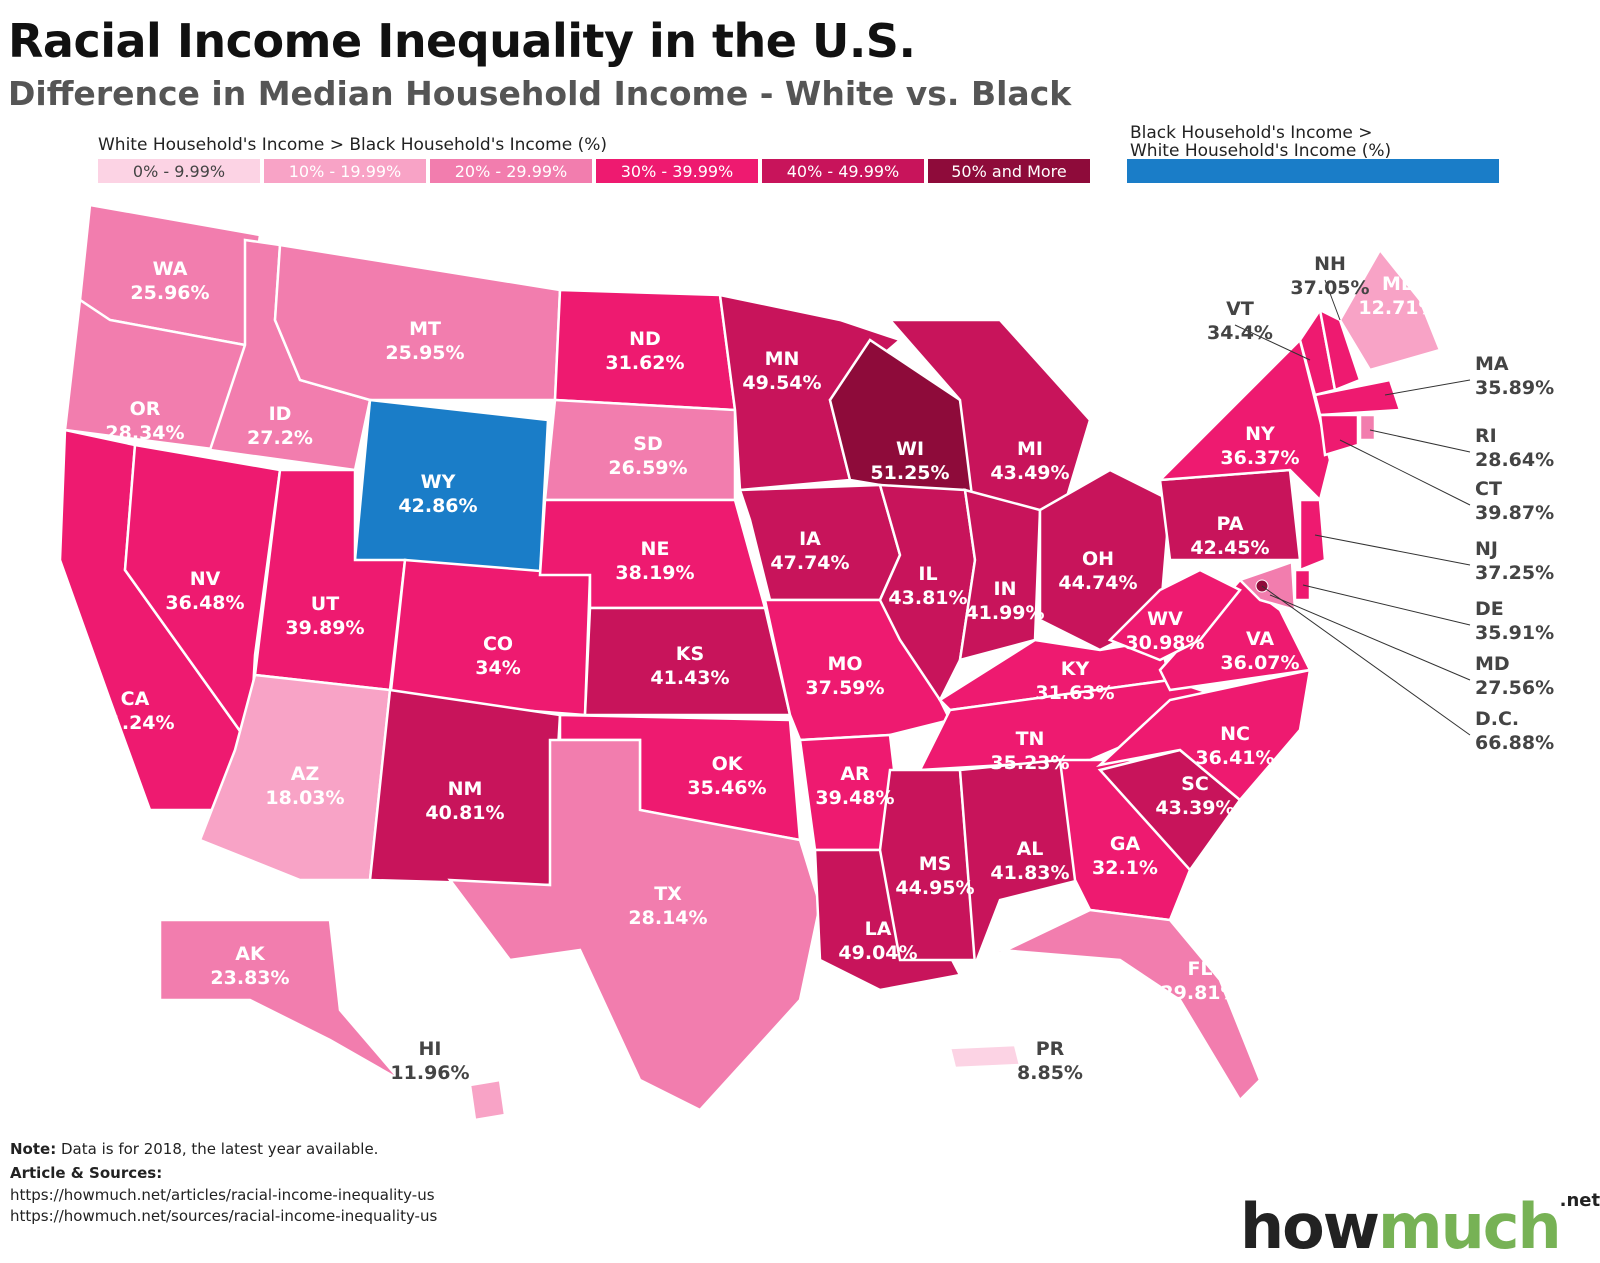 This screenshot has width=1600, height=1263. I want to click on state-value-label: 28.14%, so click(667, 918).